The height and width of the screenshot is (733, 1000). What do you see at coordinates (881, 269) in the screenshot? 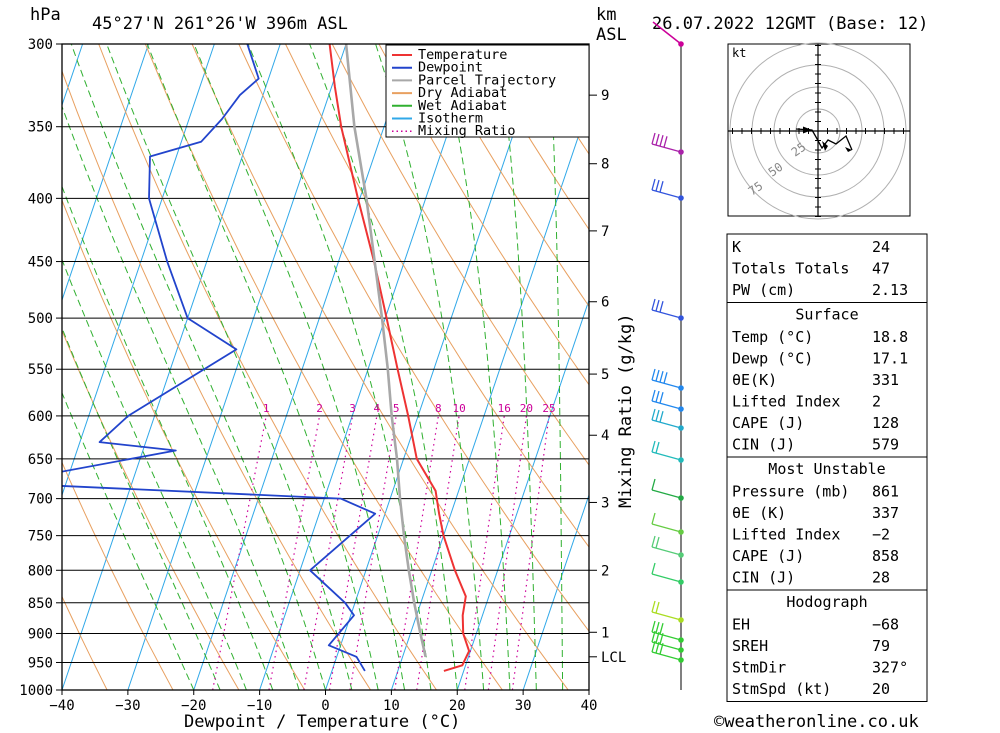
I see `table-row-value: 47` at bounding box center [881, 269].